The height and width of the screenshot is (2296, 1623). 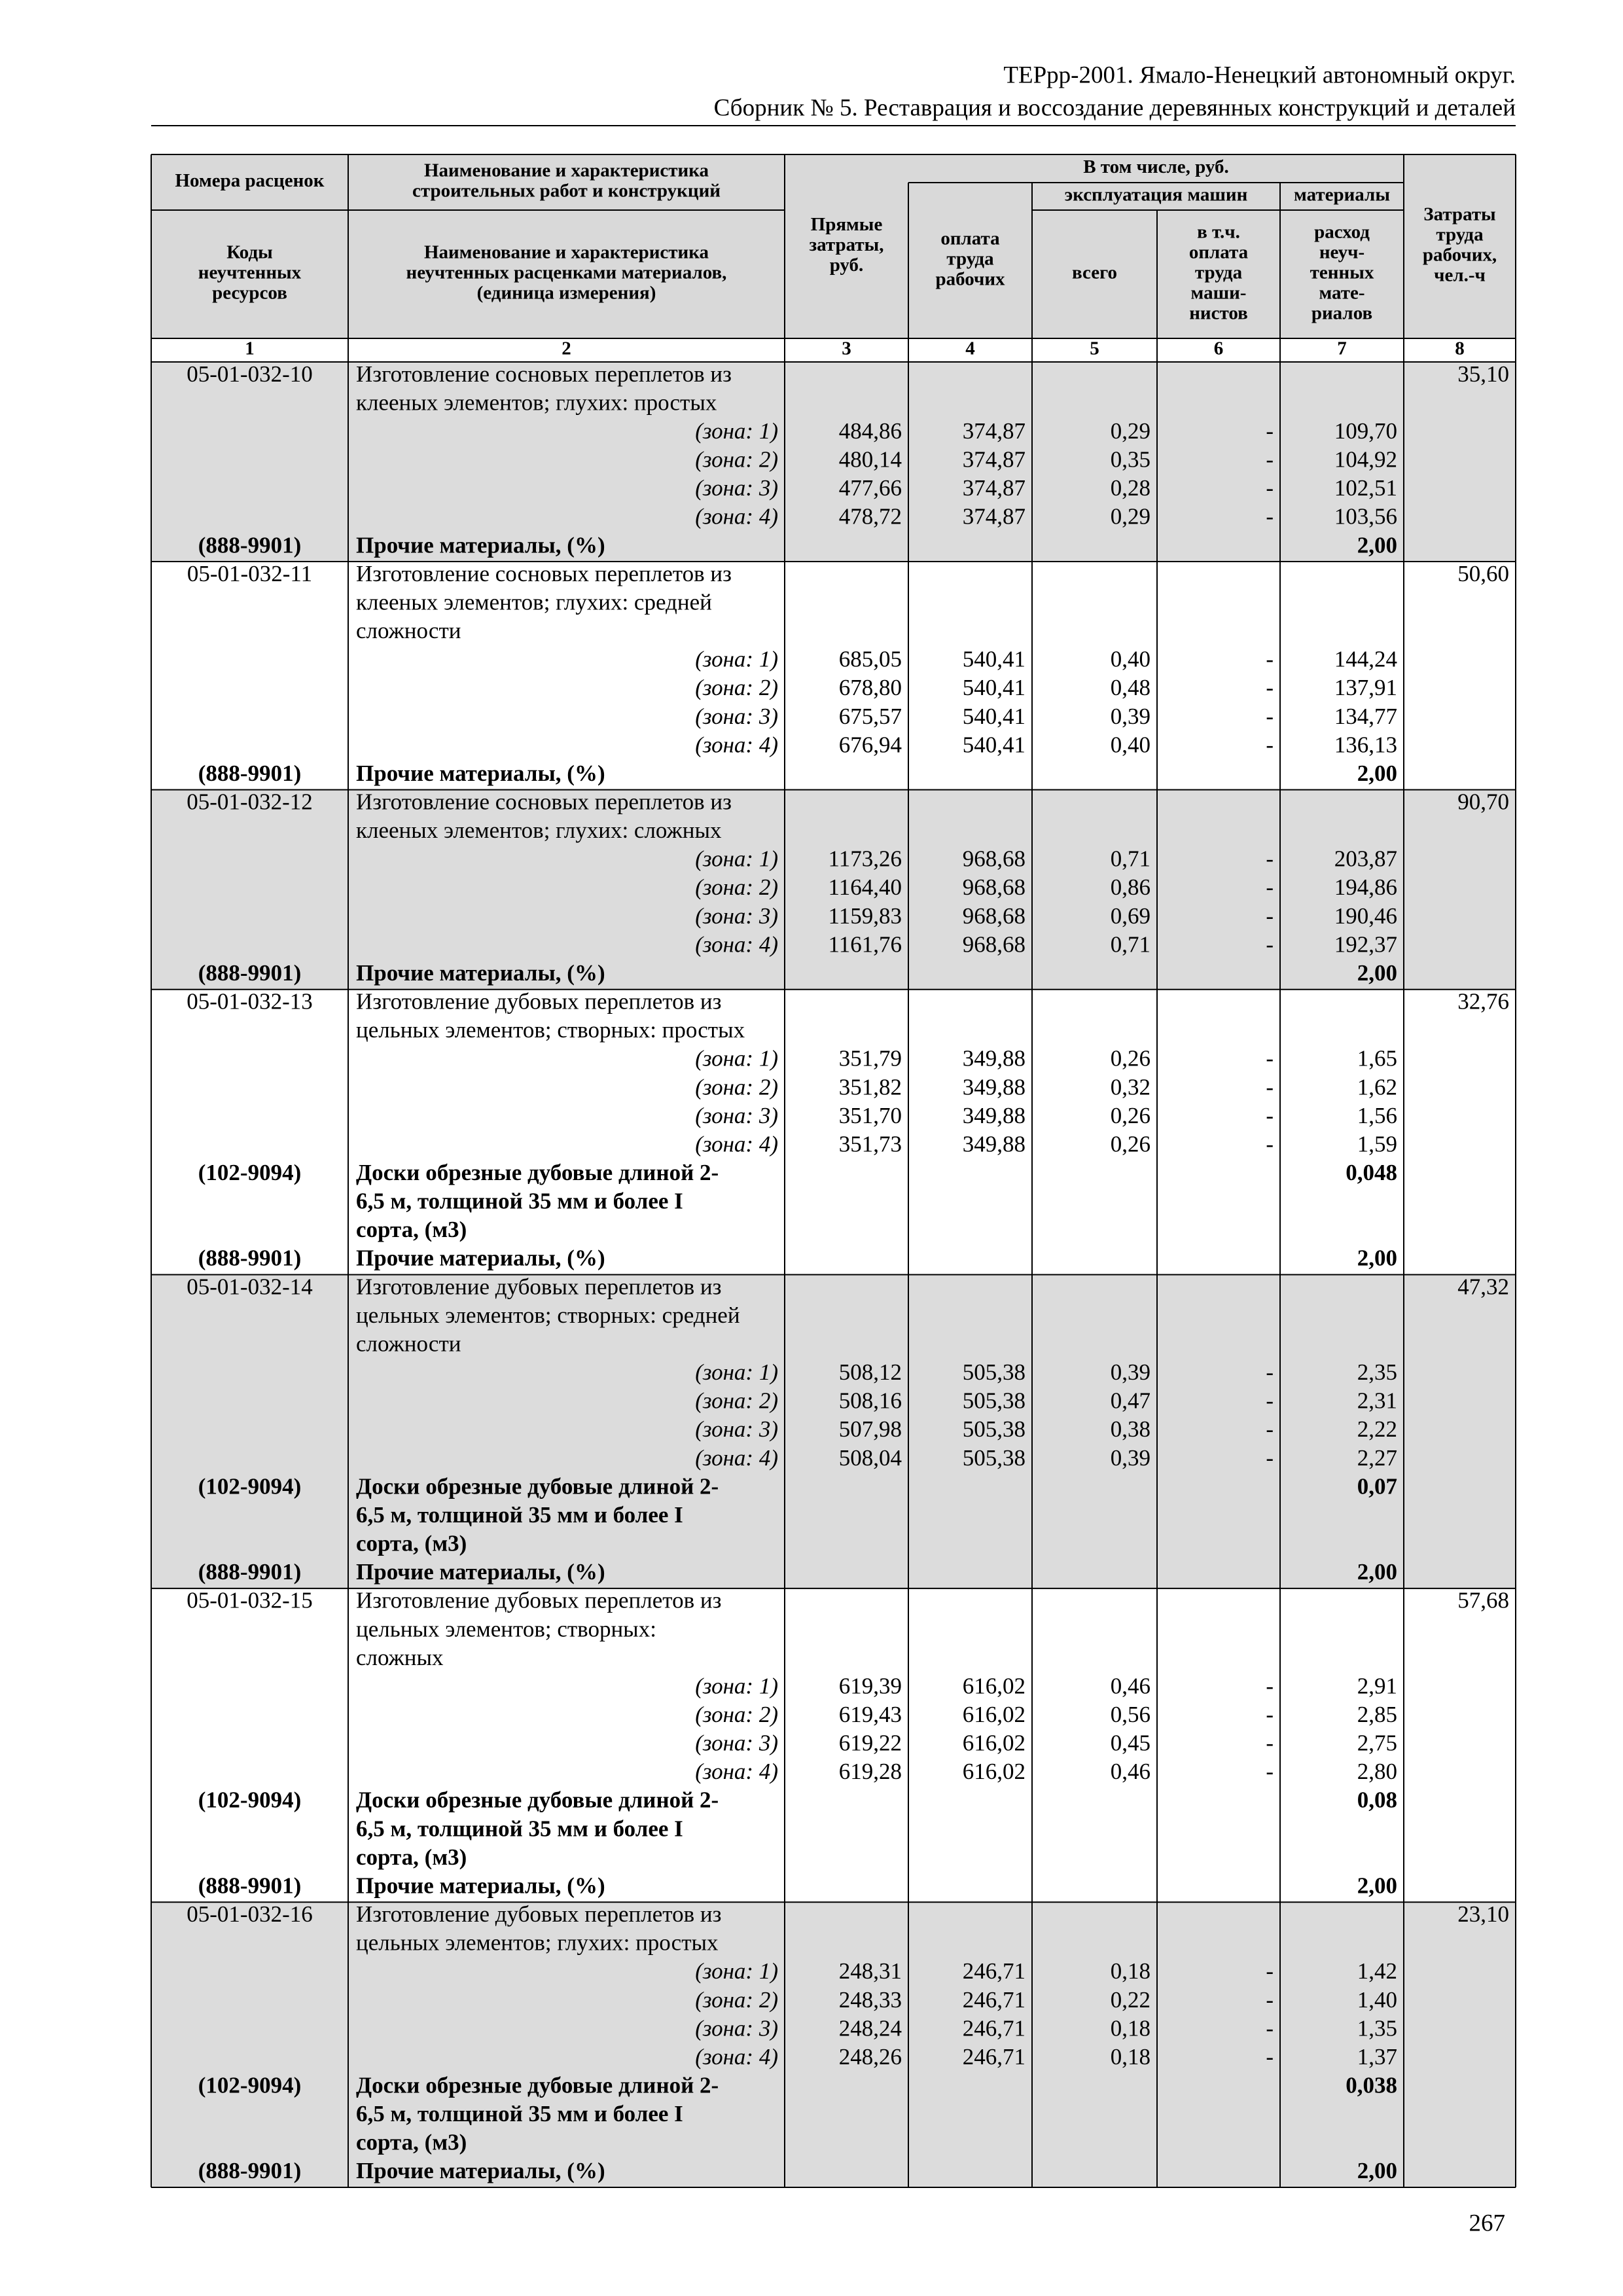 What do you see at coordinates (1377, 1458) in the screenshot?
I see `price-cell: 2,27` at bounding box center [1377, 1458].